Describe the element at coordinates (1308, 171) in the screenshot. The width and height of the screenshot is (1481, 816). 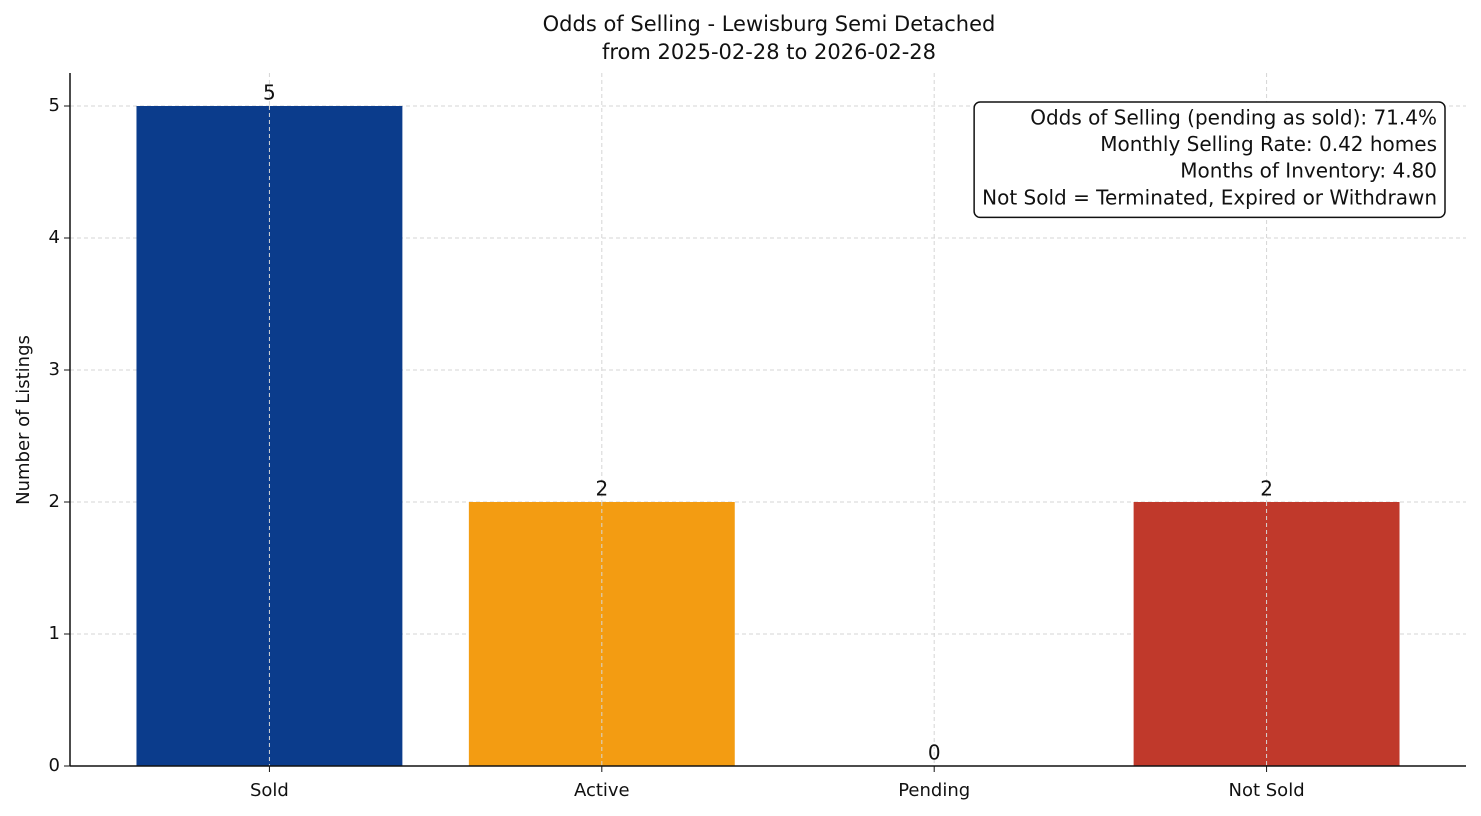
I see `annotation-text: Months of Inventory: 4.80` at that location.